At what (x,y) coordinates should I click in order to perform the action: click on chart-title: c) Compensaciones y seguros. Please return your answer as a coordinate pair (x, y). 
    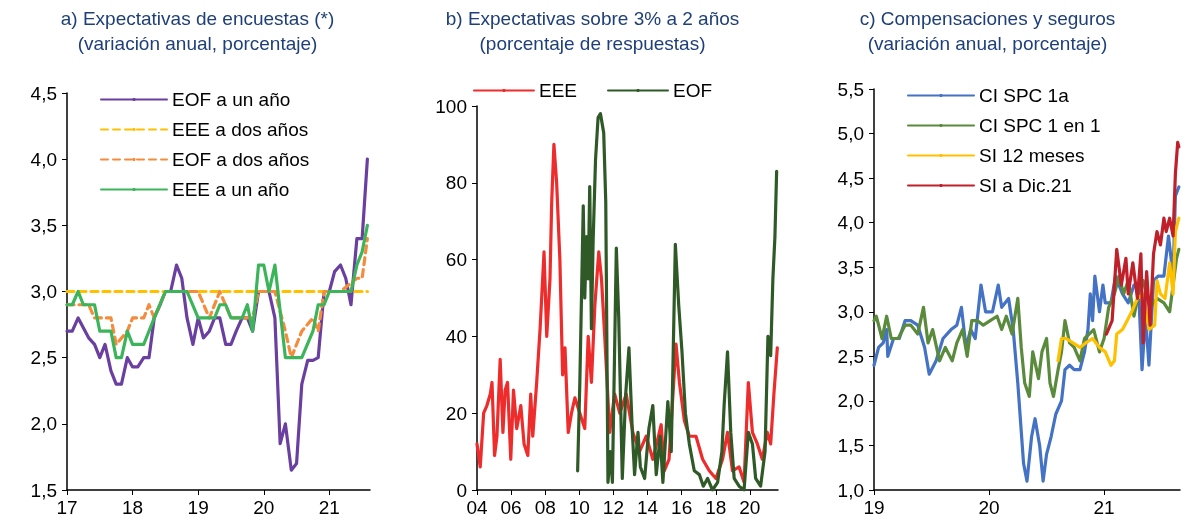
    Looking at the image, I should click on (987, 18).